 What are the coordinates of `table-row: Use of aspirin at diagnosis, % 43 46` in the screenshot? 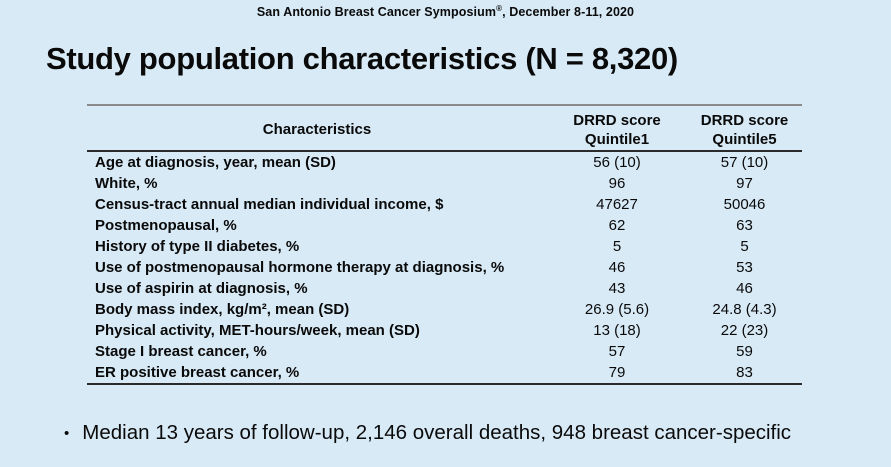 It's located at (444, 288).